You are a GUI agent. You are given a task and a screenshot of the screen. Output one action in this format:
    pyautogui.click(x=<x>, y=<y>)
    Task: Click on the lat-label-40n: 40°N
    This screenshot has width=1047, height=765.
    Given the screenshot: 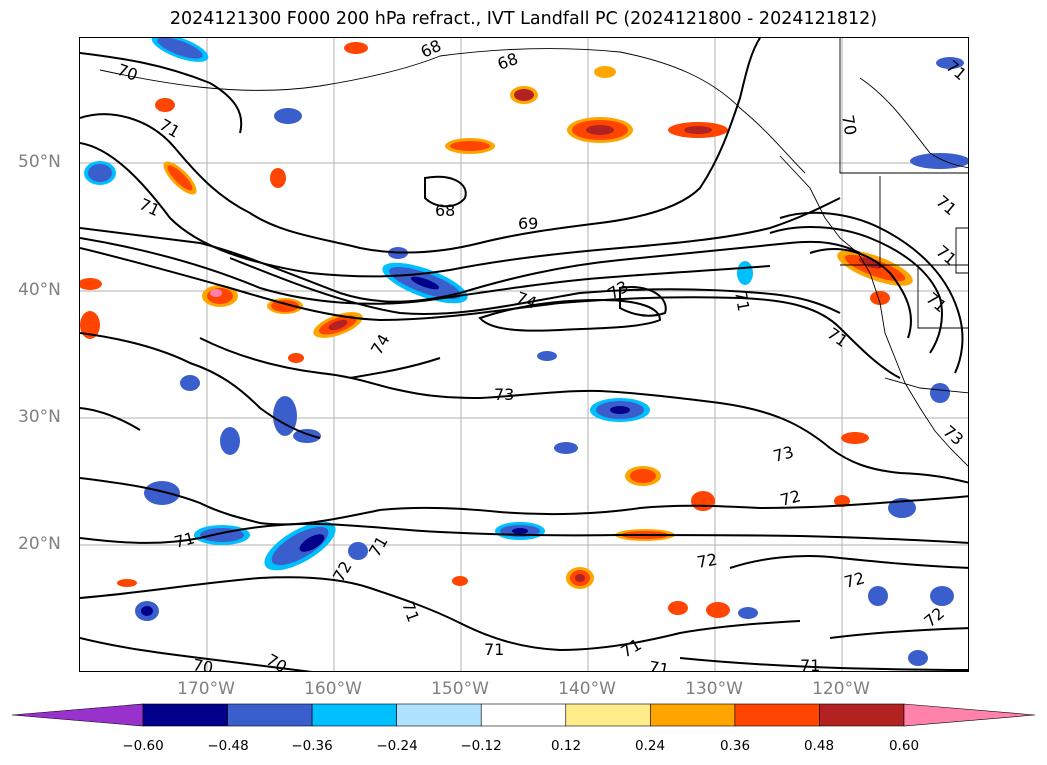 What is the action you would take?
    pyautogui.click(x=39, y=290)
    